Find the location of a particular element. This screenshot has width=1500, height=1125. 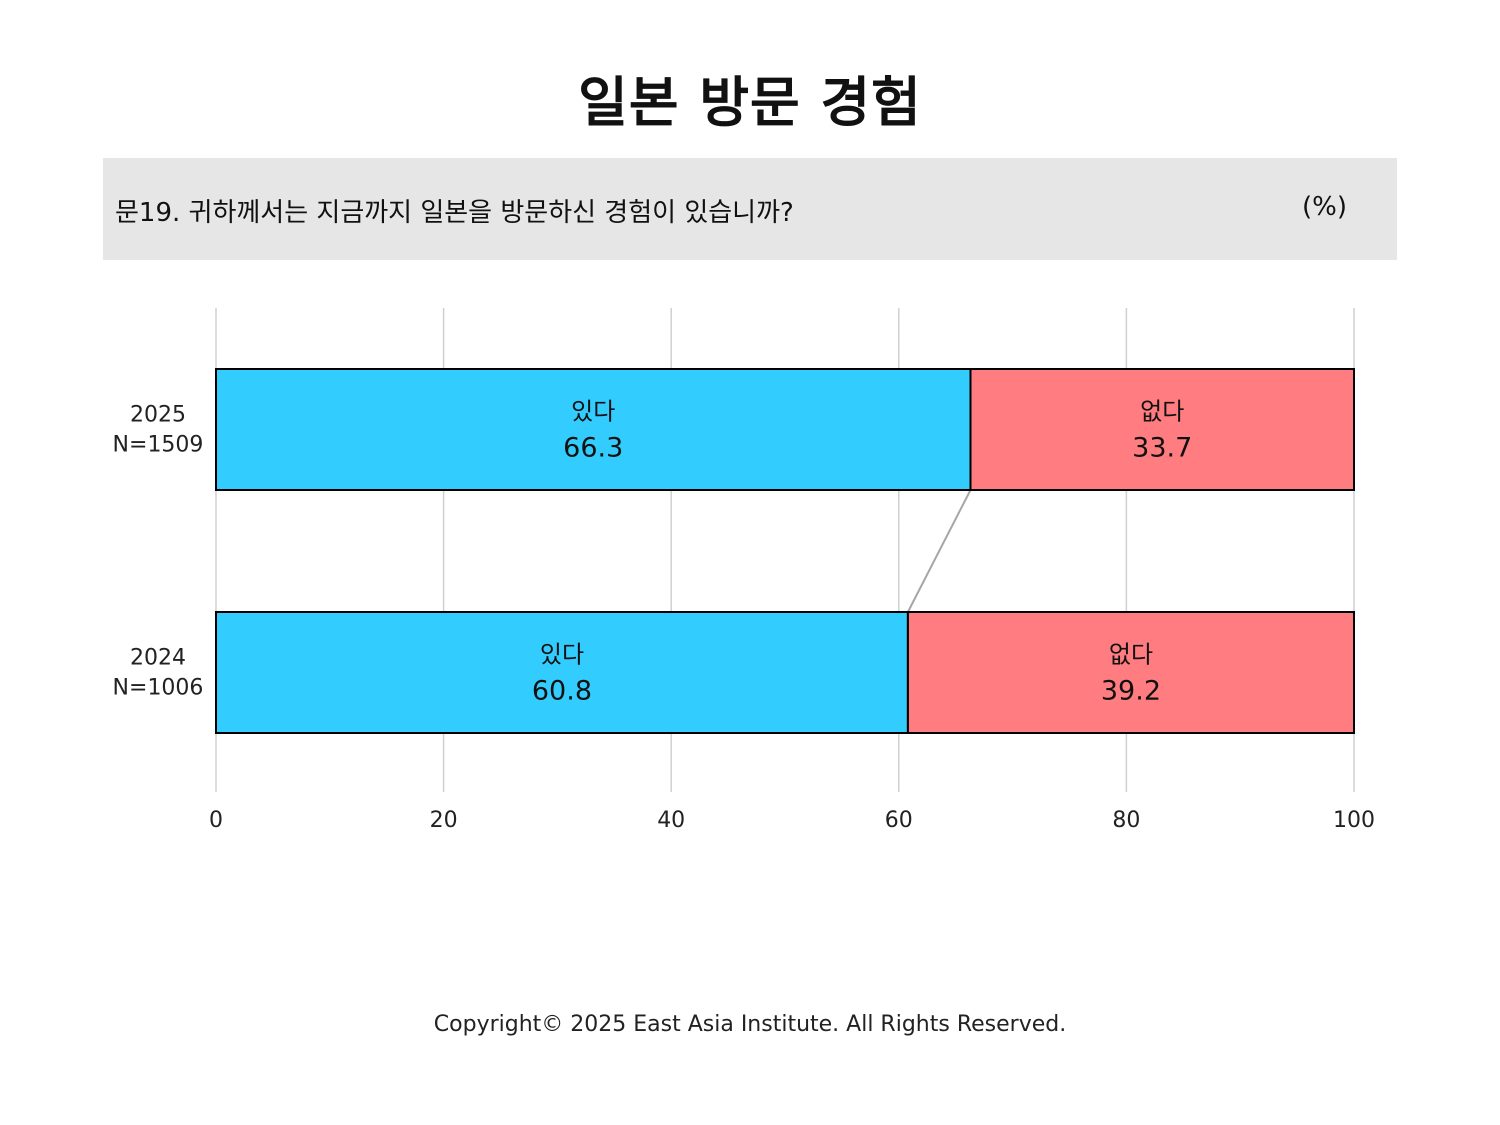

question-box: 문19. 귀하께서는 지금까지 일본을 방문하신 경험이 있습니까? (%) is located at coordinates (750, 209).